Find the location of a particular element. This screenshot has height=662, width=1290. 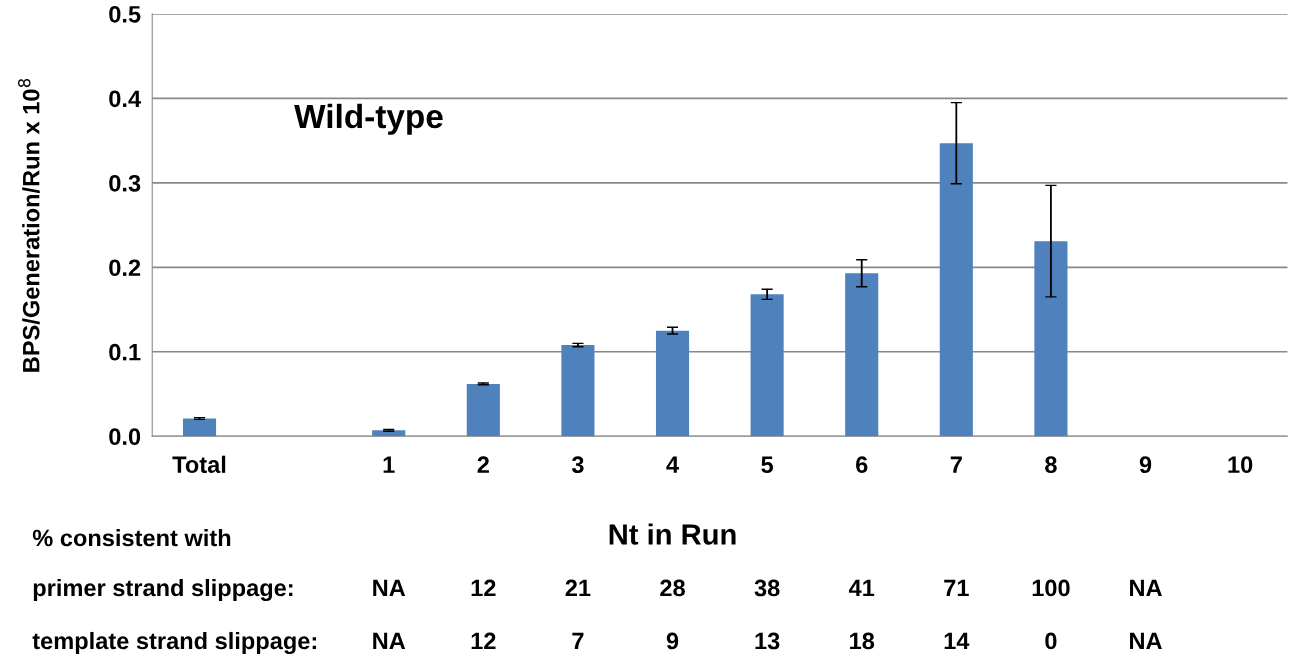

x-tick-label: 3 is located at coordinates (577, 465).